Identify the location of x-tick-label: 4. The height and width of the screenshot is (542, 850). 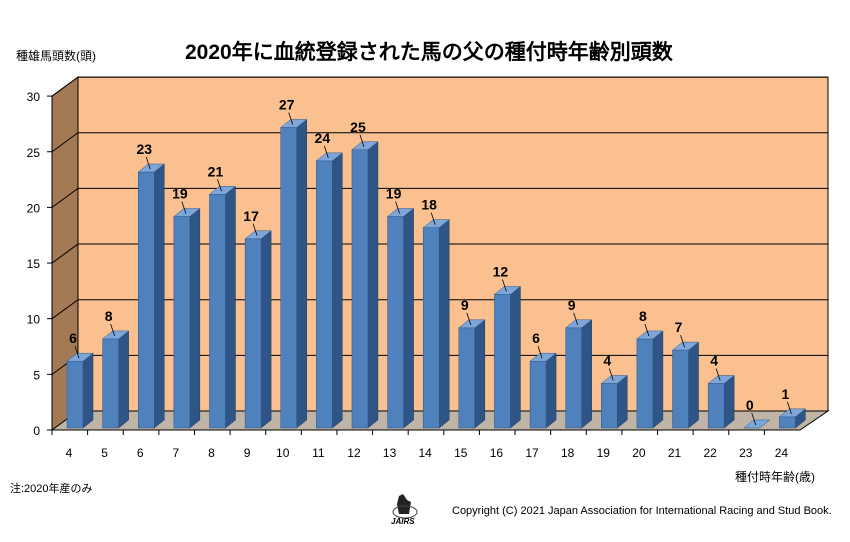
(69, 453).